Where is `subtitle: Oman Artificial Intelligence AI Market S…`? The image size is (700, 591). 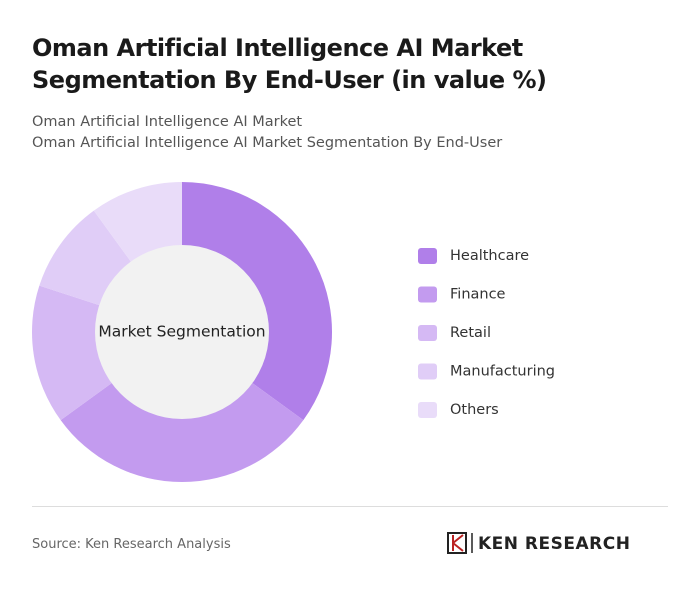
subtitle: Oman Artificial Intelligence AI Market S… is located at coordinates (267, 143).